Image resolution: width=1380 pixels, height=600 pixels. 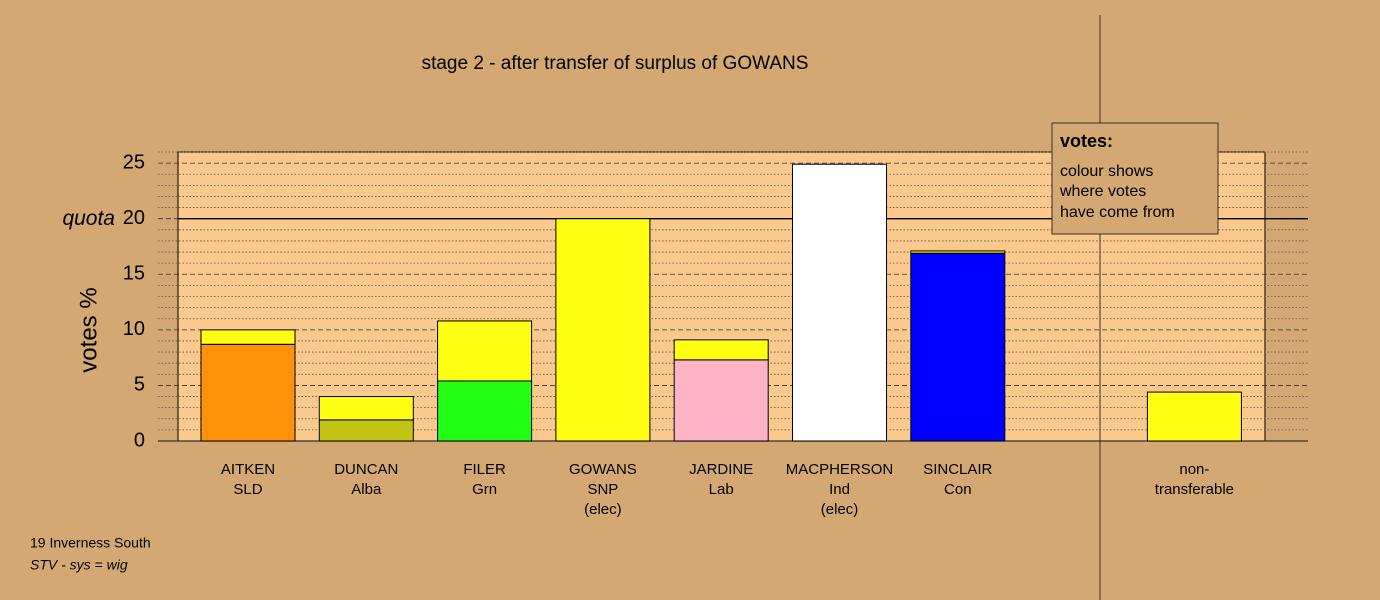 I want to click on legend-text: where votes, so click(x=1102, y=191).